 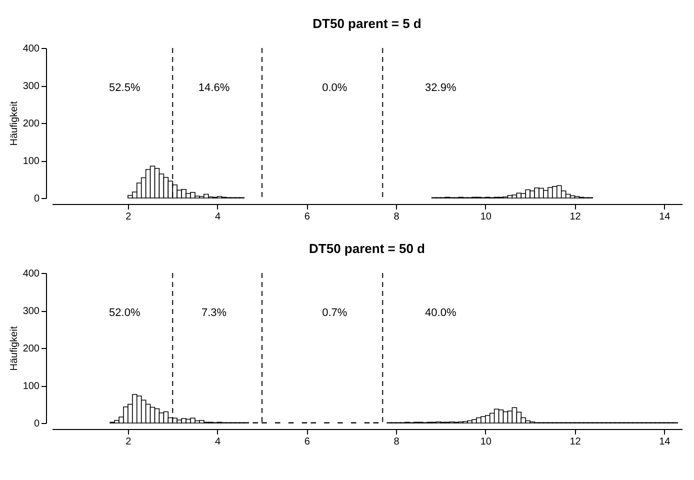 I want to click on annotation: 32.9%, so click(x=440, y=88).